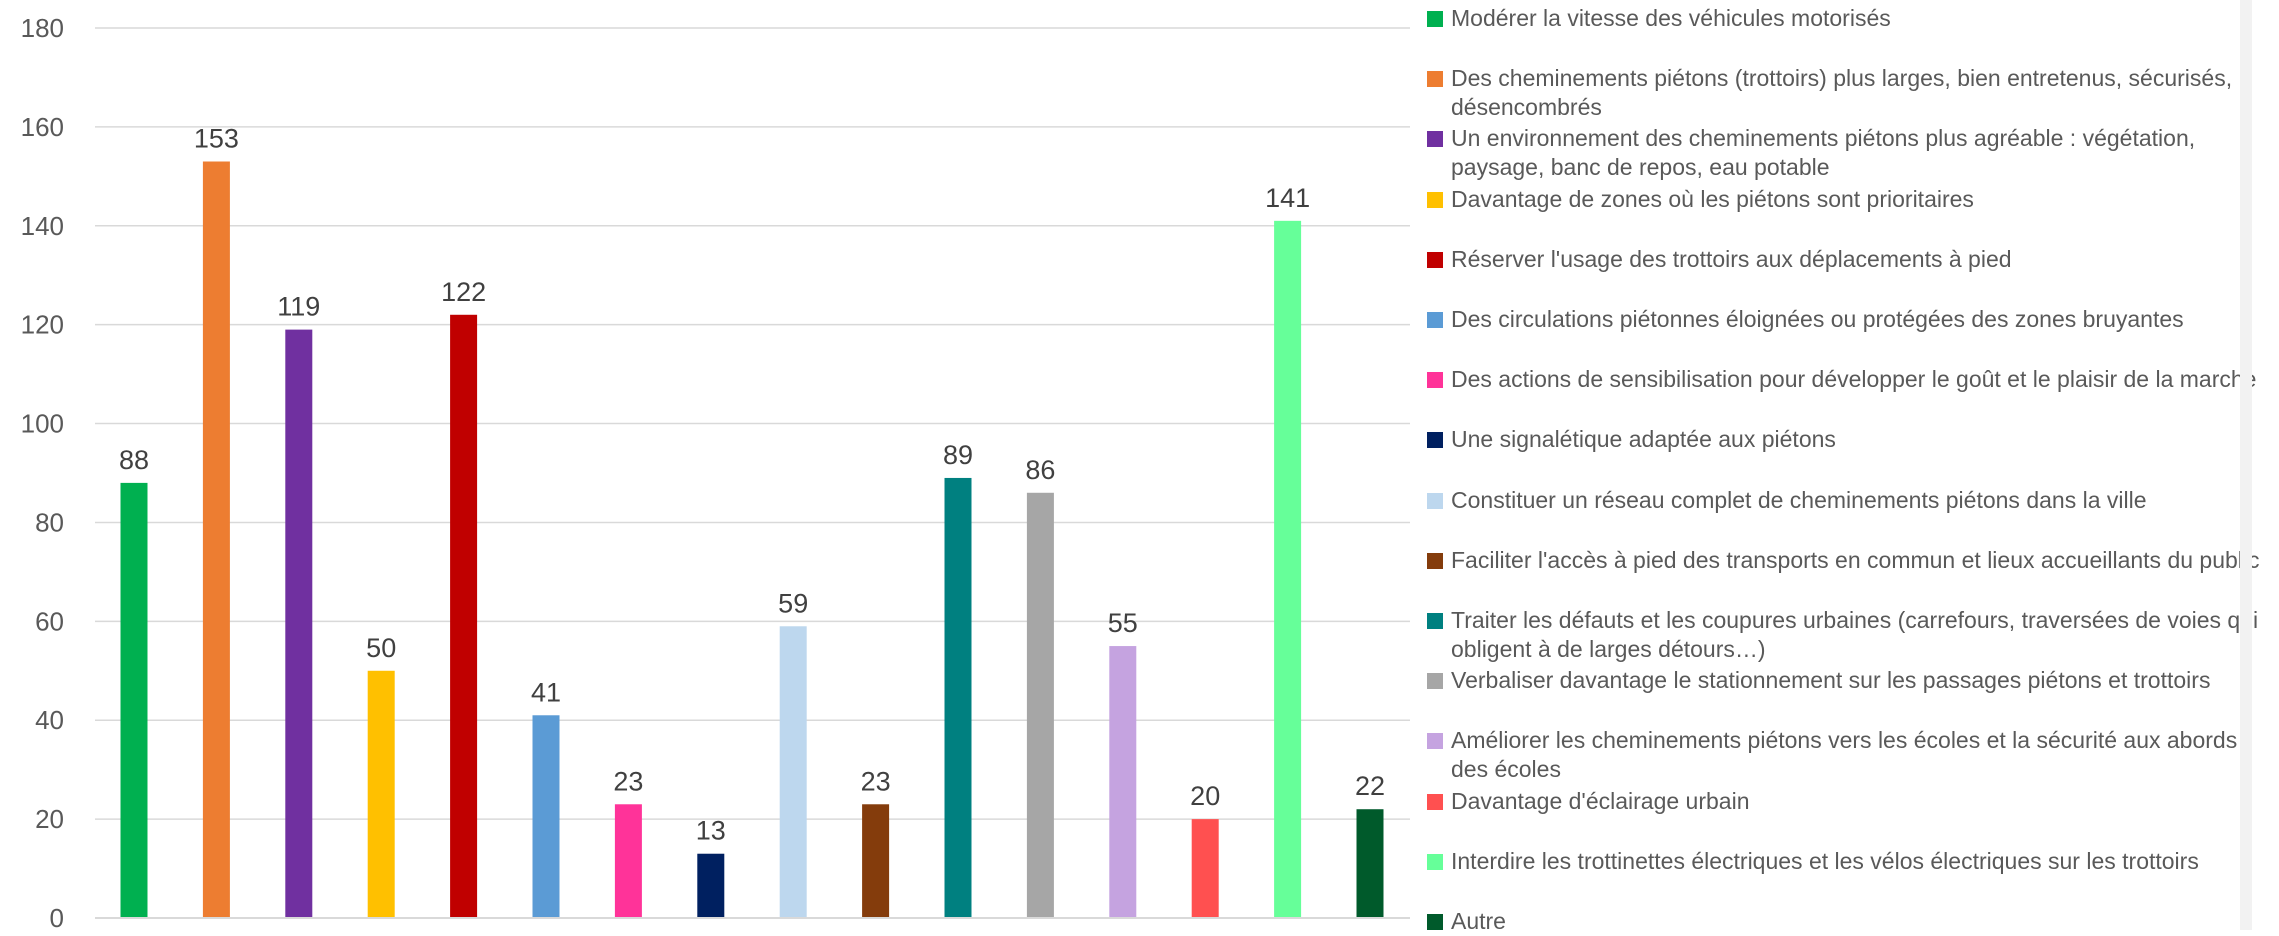 The image size is (2279, 936). Describe the element at coordinates (49, 819) in the screenshot. I see `y-tick-label: 20` at that location.